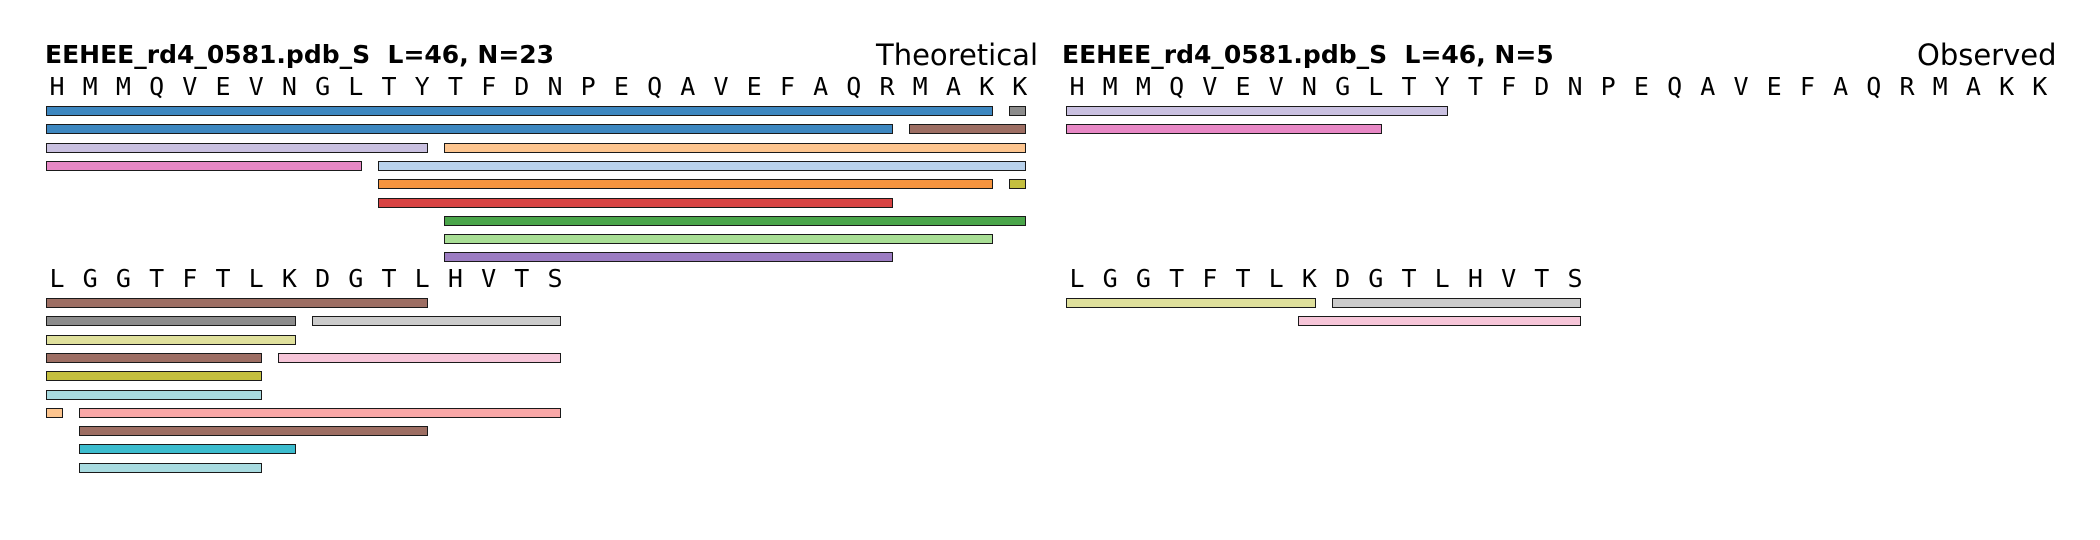  Describe the element at coordinates (1608, 86) in the screenshot. I see `residue-label: P` at that location.